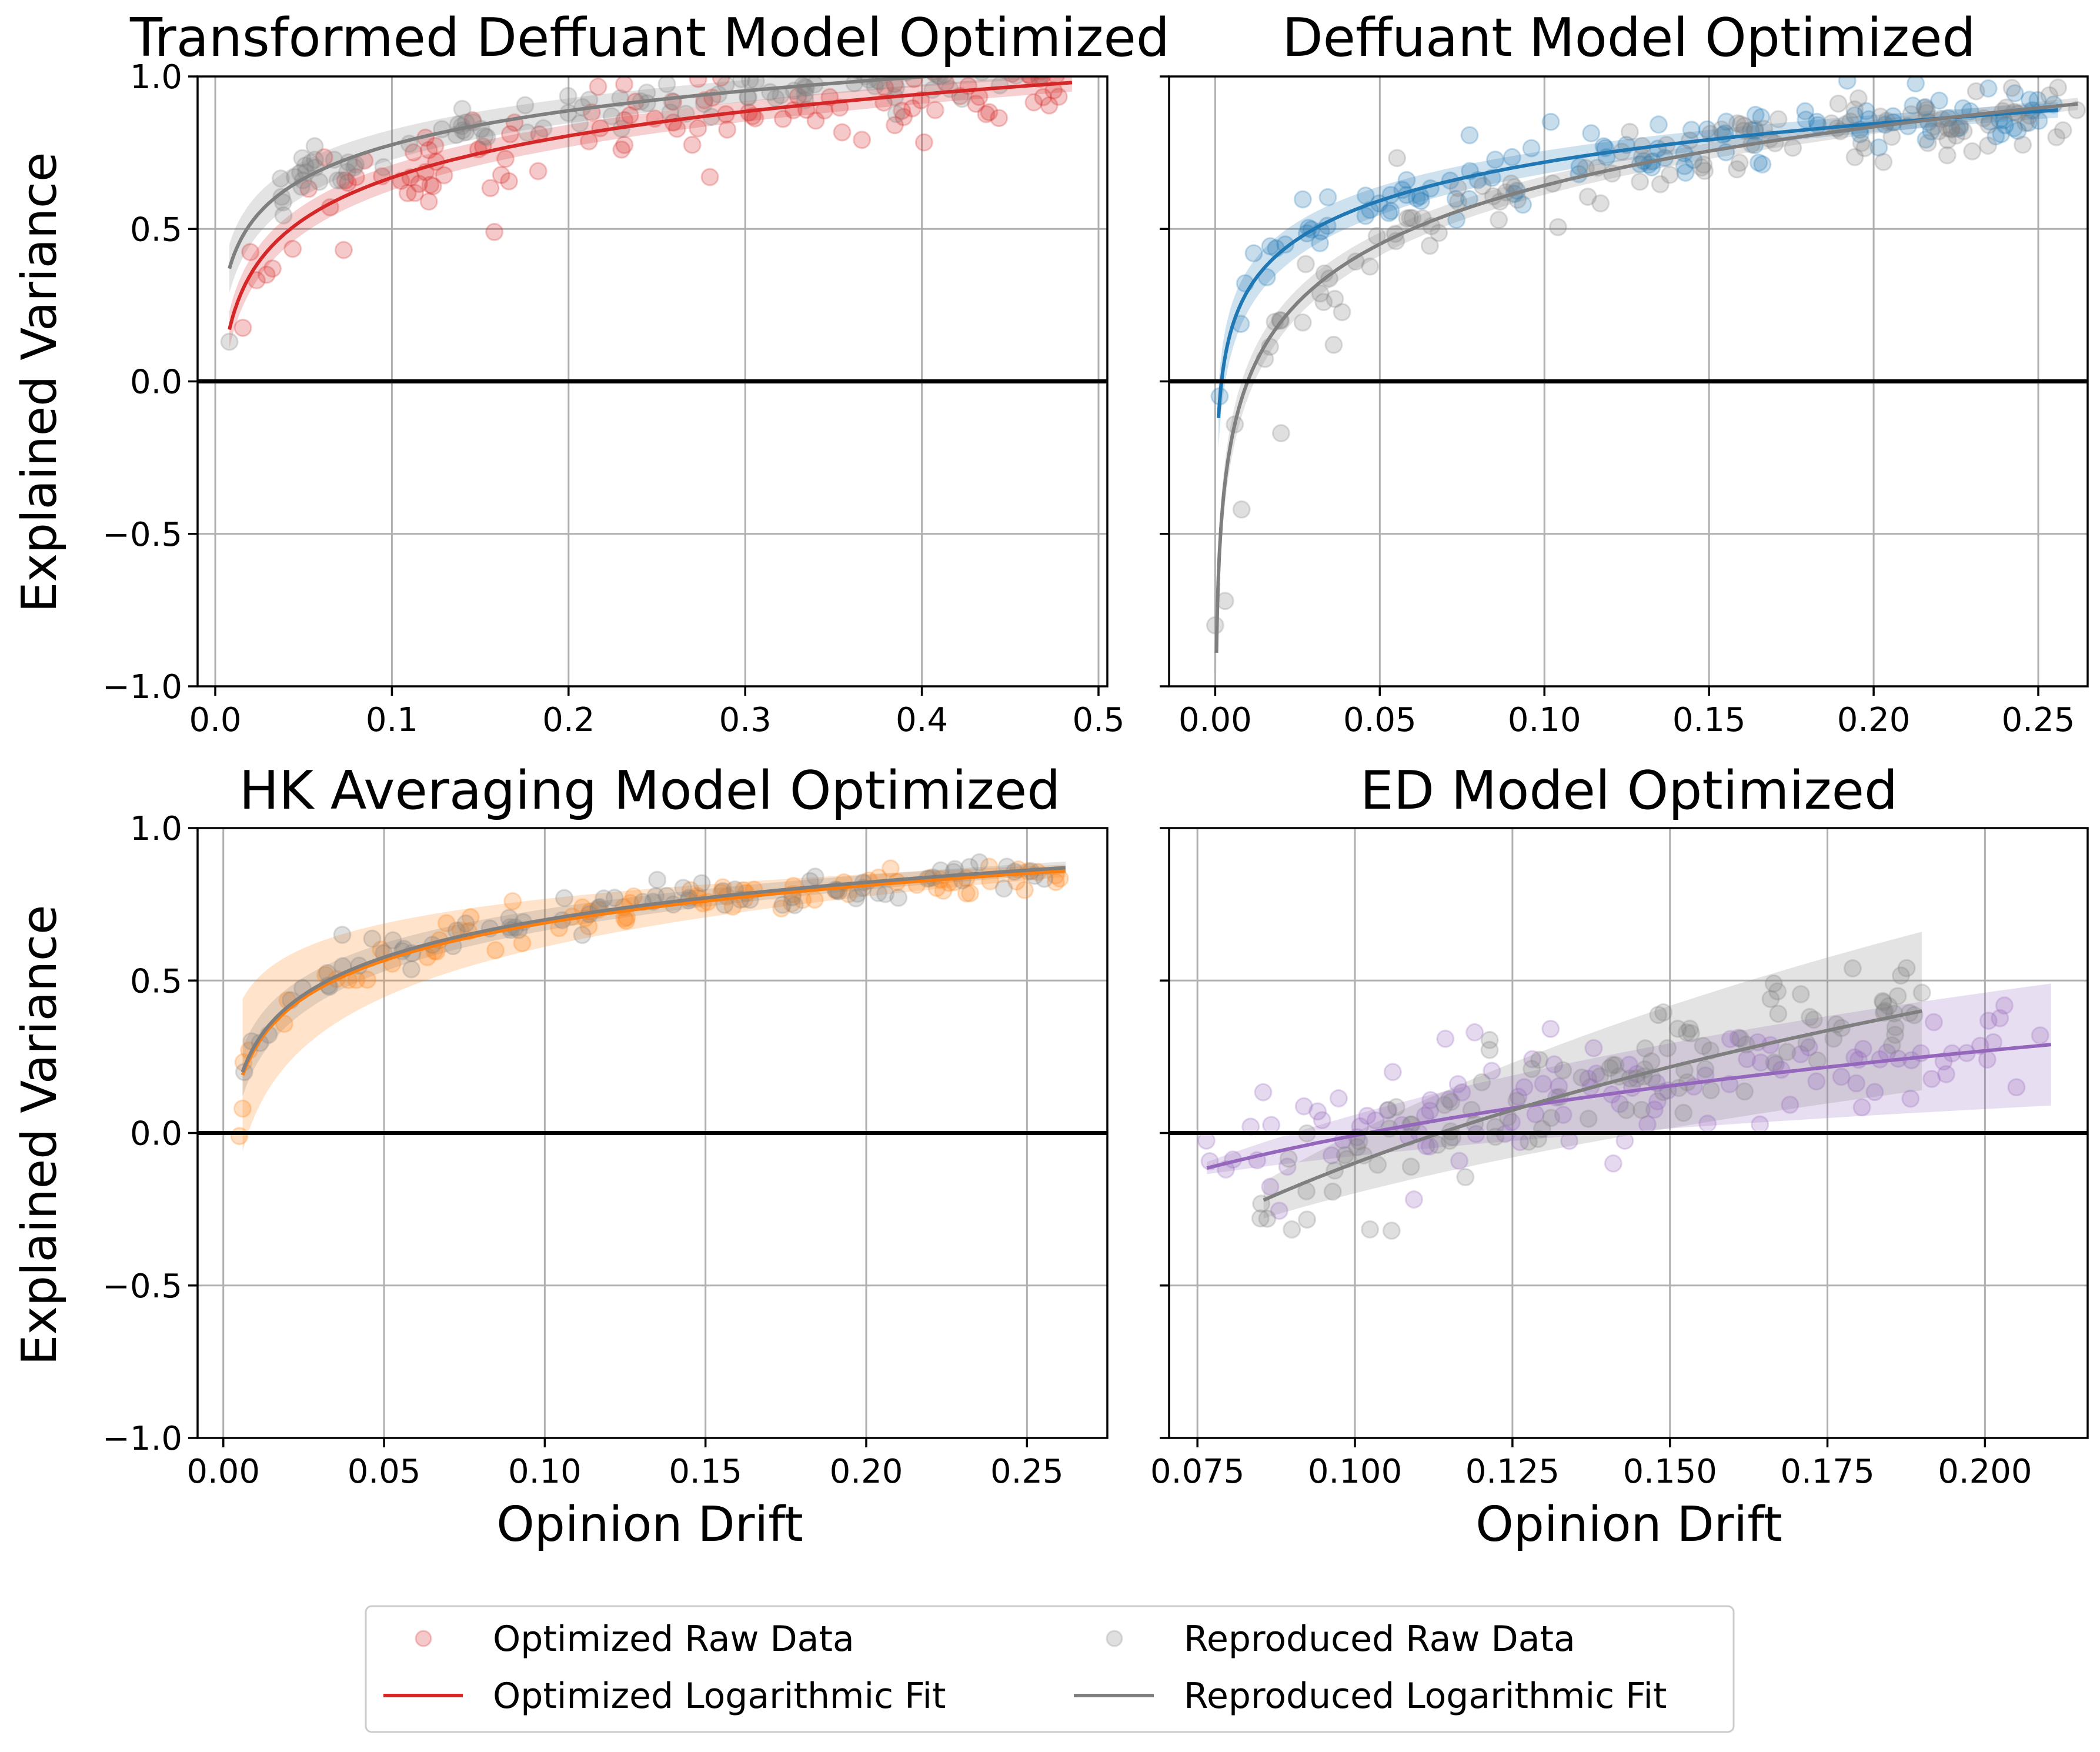 This screenshot has height=1752, width=2100. Describe the element at coordinates (40, 382) in the screenshot. I see `y-axis-label: Explained Variance` at that location.